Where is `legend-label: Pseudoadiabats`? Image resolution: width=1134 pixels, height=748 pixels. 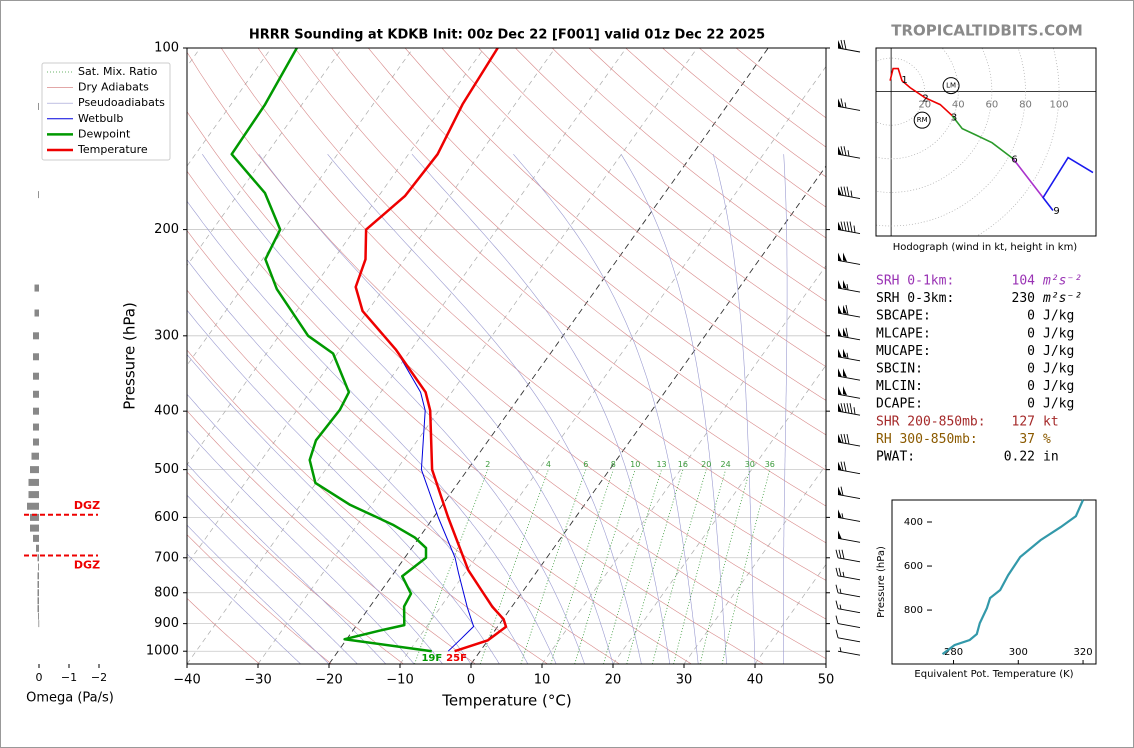 legend-label: Pseudoadiabats is located at coordinates (121, 102).